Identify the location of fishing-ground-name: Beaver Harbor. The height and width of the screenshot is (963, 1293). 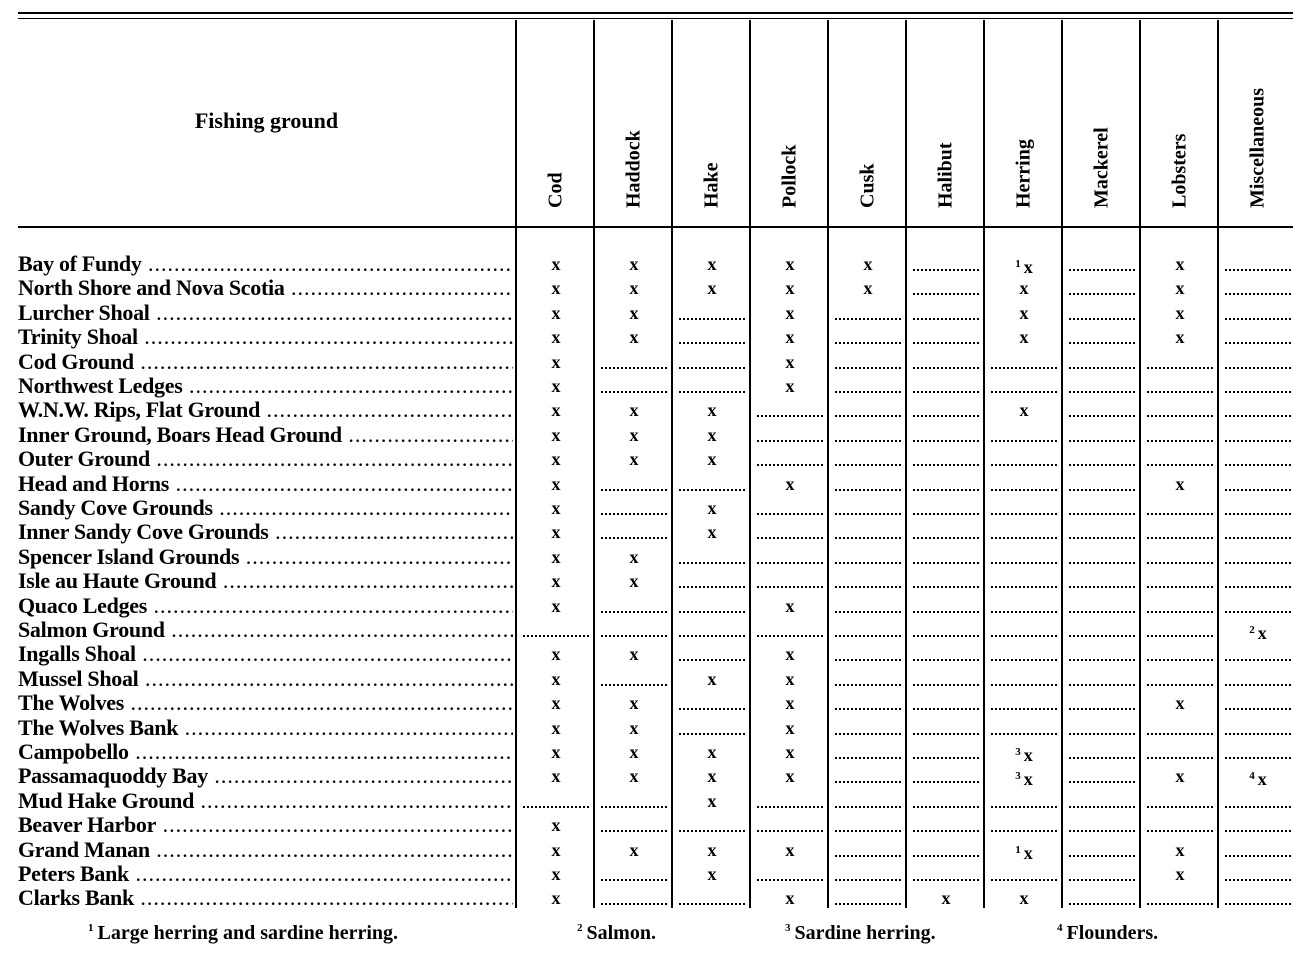
(265, 825).